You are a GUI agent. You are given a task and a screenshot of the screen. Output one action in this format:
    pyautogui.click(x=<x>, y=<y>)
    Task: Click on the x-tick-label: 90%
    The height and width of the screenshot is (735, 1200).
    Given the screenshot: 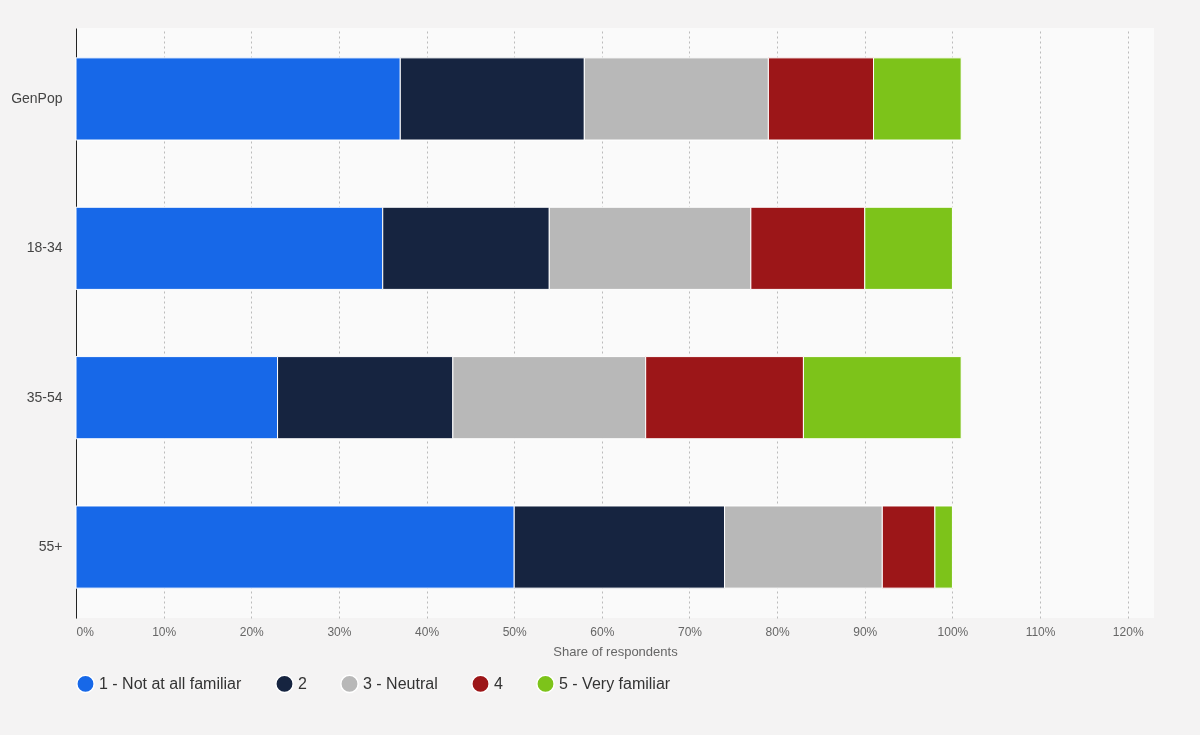 What is the action you would take?
    pyautogui.click(x=865, y=631)
    